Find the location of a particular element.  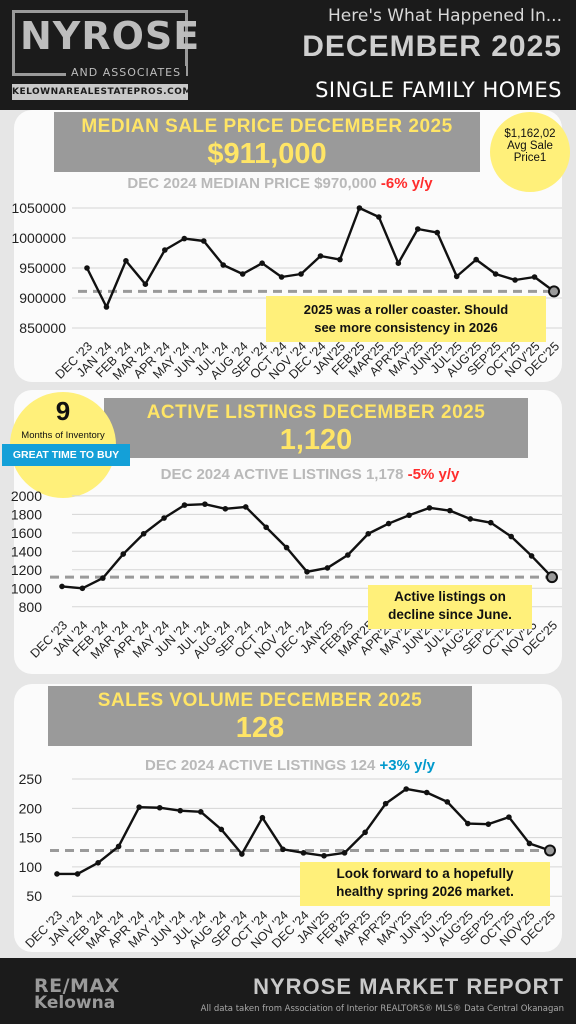

sales-compare-prefix: DEC 2024 ACTIVE LISTINGS 124 is located at coordinates (260, 765).